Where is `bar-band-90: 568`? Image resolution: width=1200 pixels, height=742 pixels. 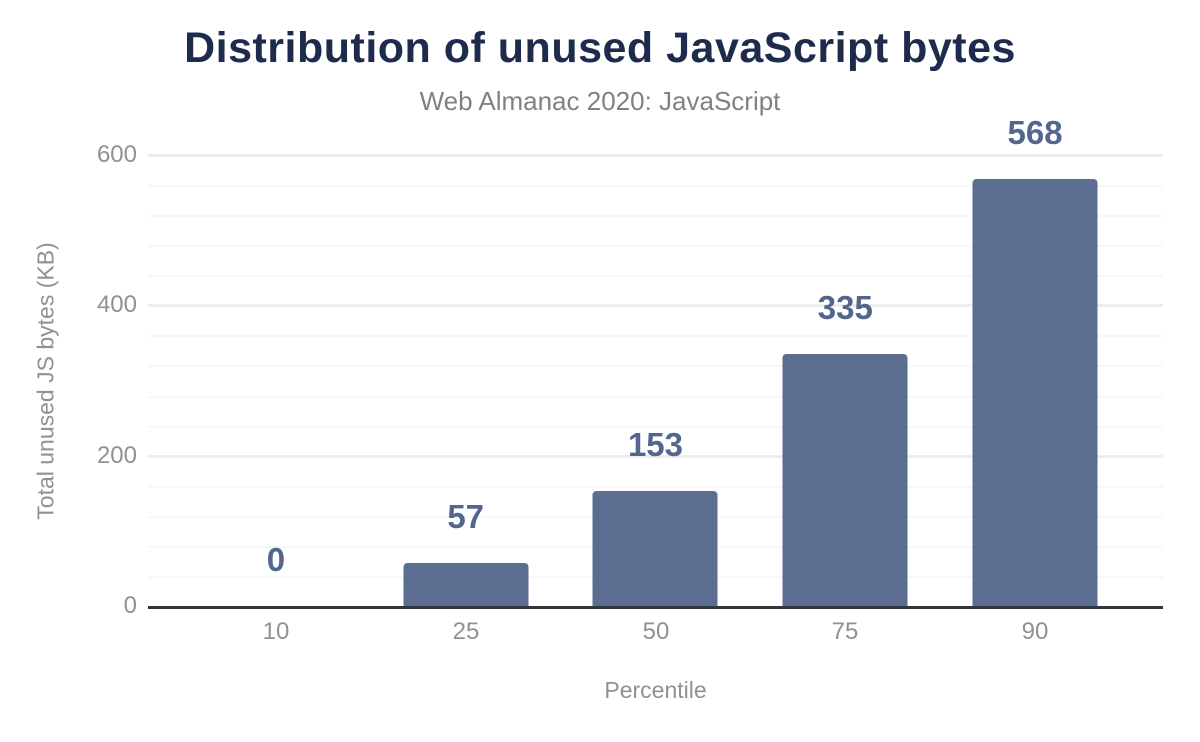
bar-band-90: 568 is located at coordinates (1035, 360).